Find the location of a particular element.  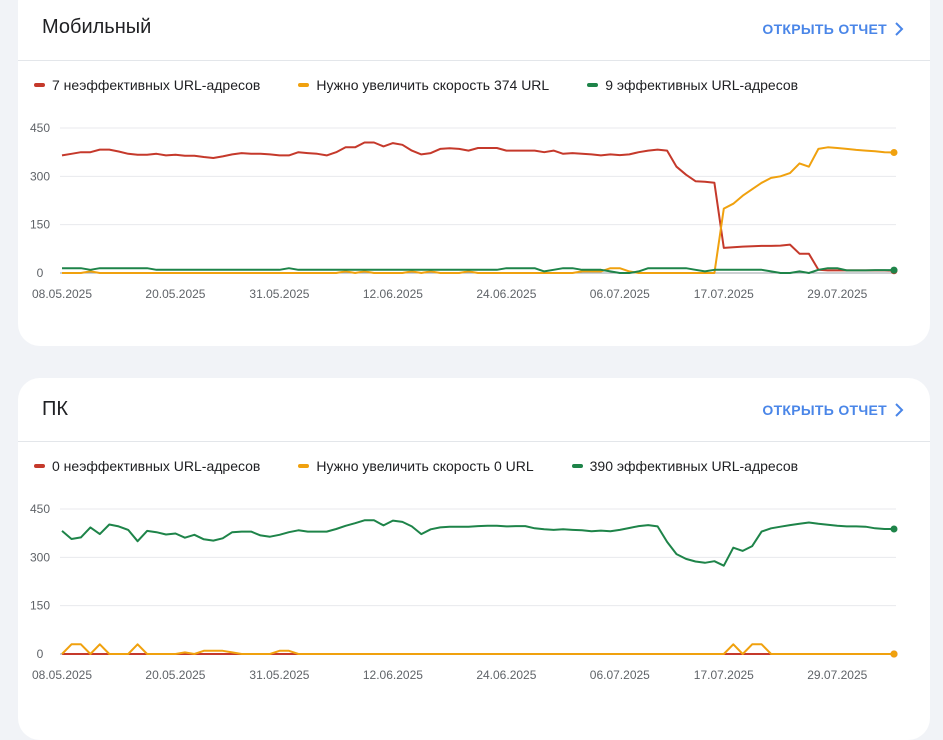

pc-card-header: ПК ОТКРЫТЬ ОТЧЕТ is located at coordinates (474, 410).